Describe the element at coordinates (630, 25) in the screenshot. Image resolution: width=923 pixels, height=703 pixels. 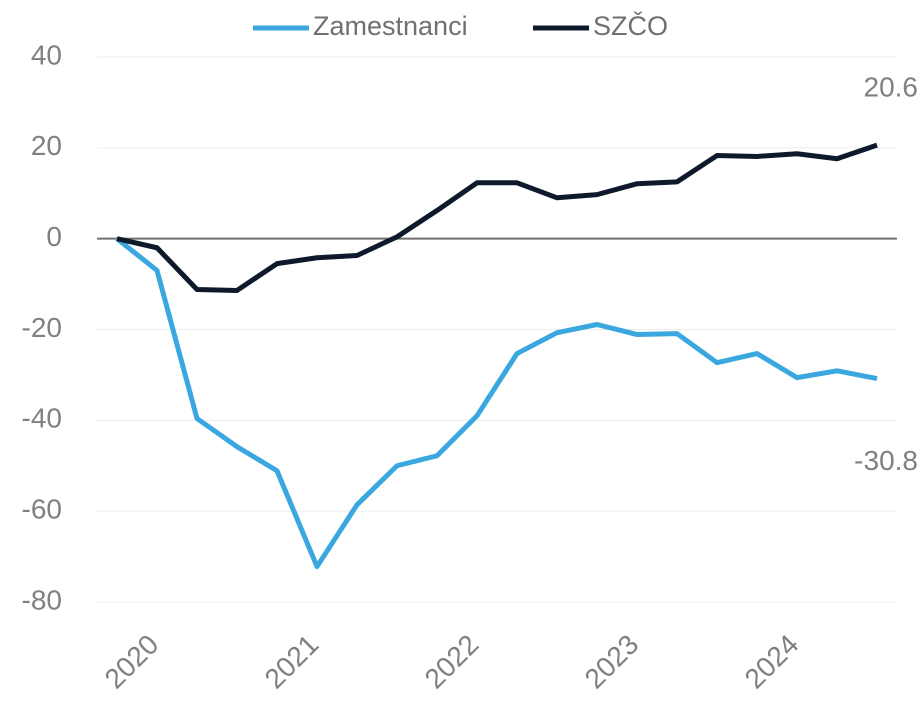
I see `legend-label: SZČO` at that location.